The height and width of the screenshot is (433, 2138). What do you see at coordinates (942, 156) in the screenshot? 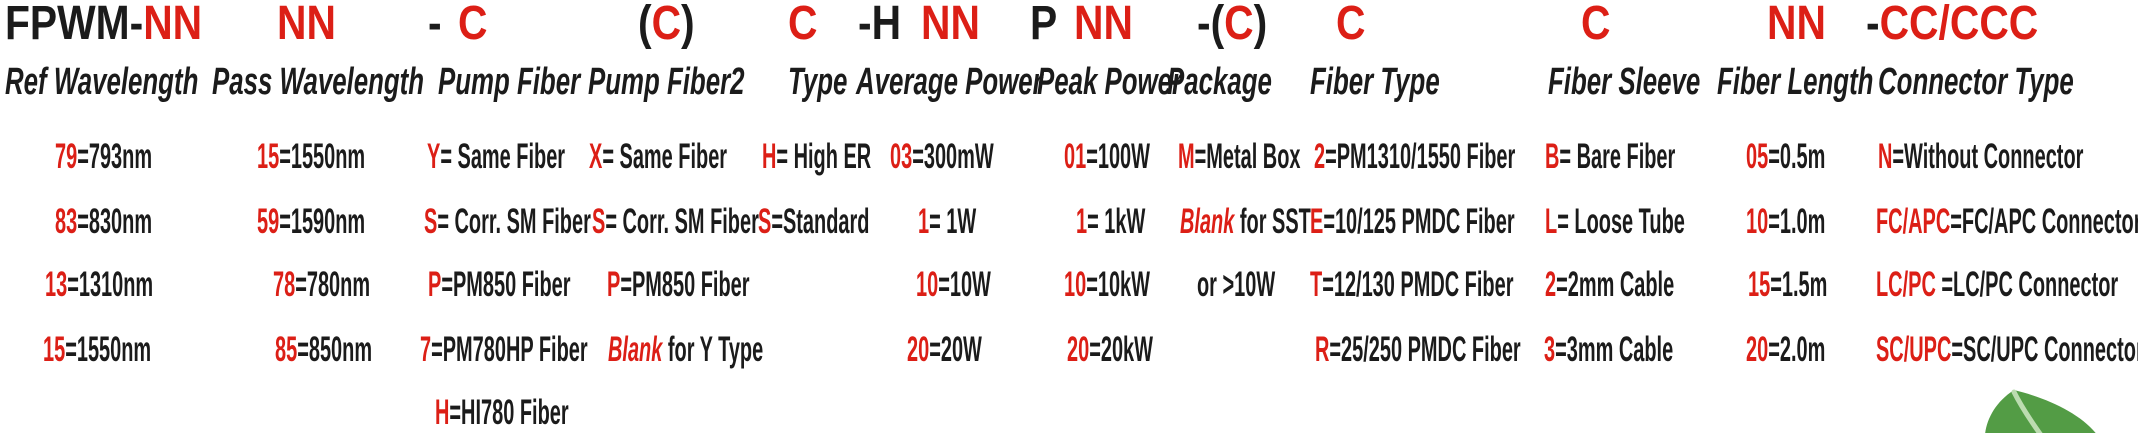
I see `code-option: 03=300mW` at bounding box center [942, 156].